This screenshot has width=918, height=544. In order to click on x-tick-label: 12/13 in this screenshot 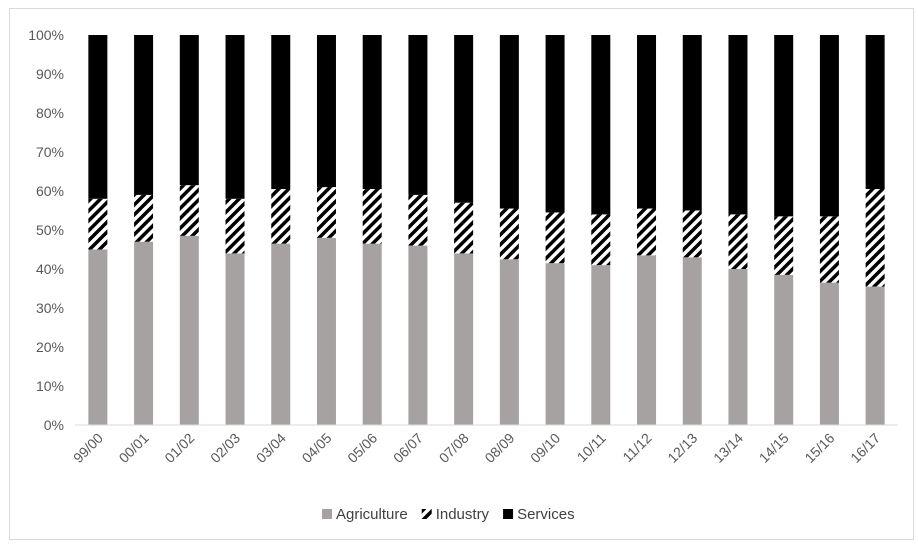, I will do `click(682, 448)`.